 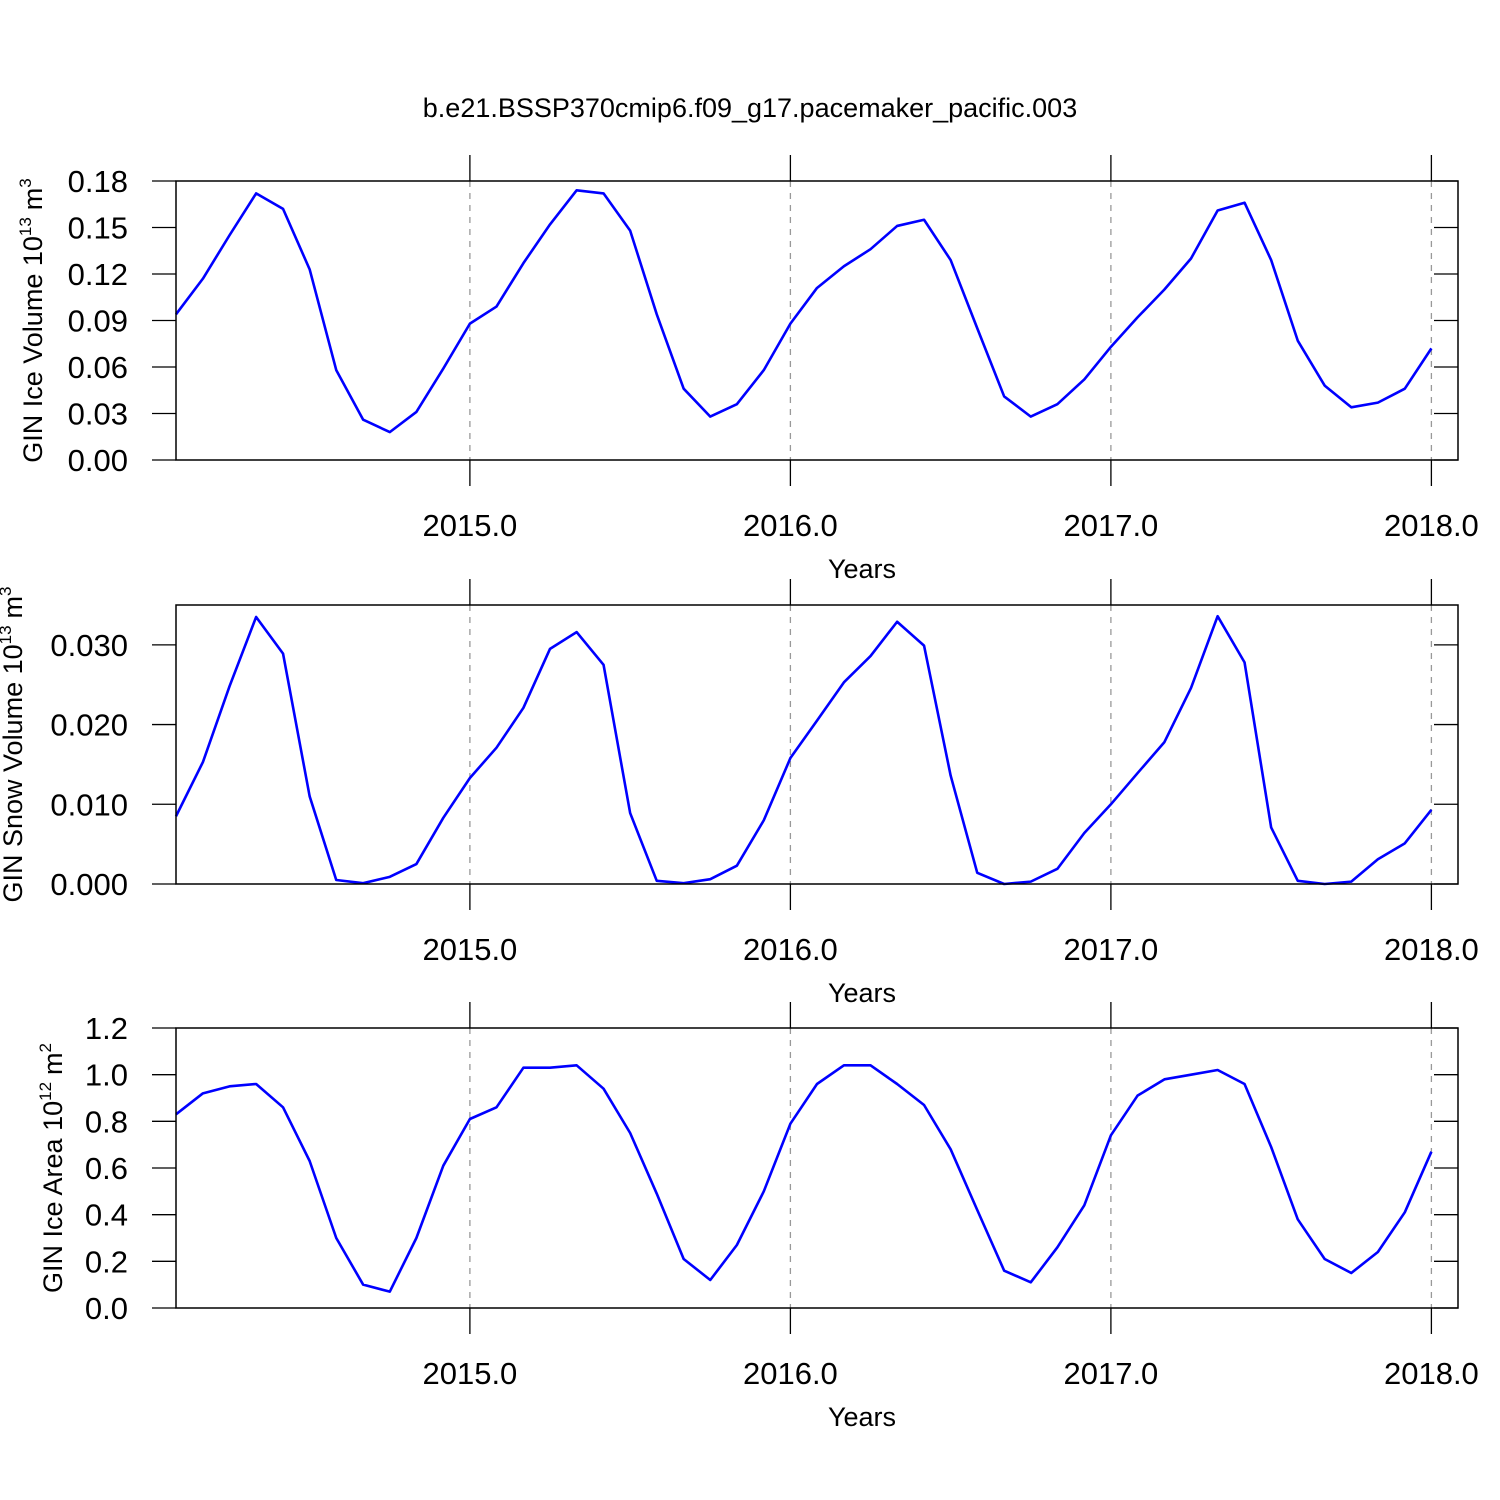 I want to click on y-axis-label: GIN Snow Volume 1013 m3, so click(x=14, y=744).